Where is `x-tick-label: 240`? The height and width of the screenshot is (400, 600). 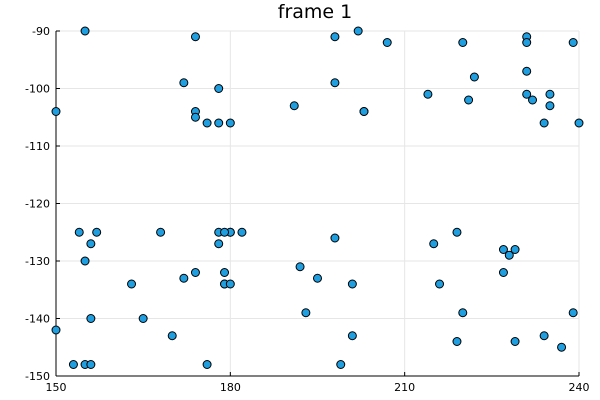 x-tick-label: 240 is located at coordinates (579, 387).